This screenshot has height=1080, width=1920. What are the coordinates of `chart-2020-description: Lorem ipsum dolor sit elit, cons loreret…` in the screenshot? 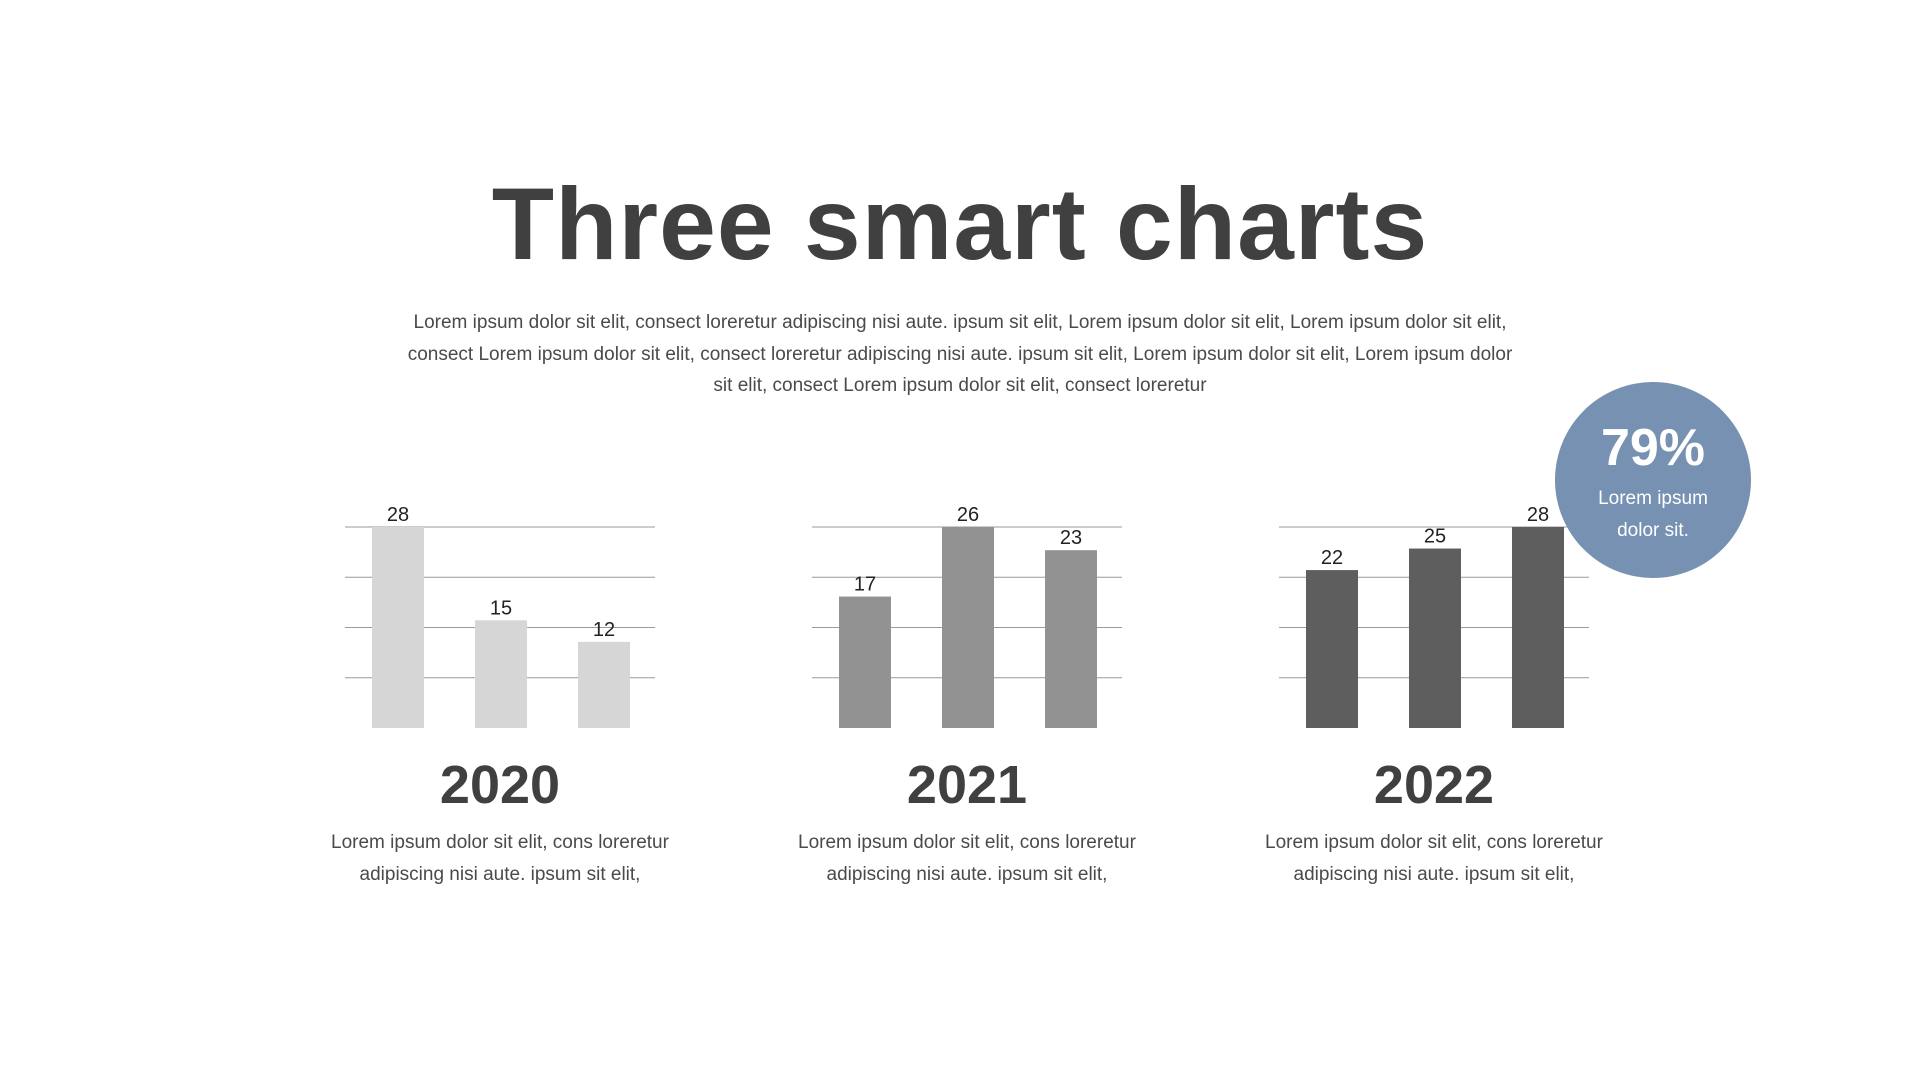 It's located at (500, 858).